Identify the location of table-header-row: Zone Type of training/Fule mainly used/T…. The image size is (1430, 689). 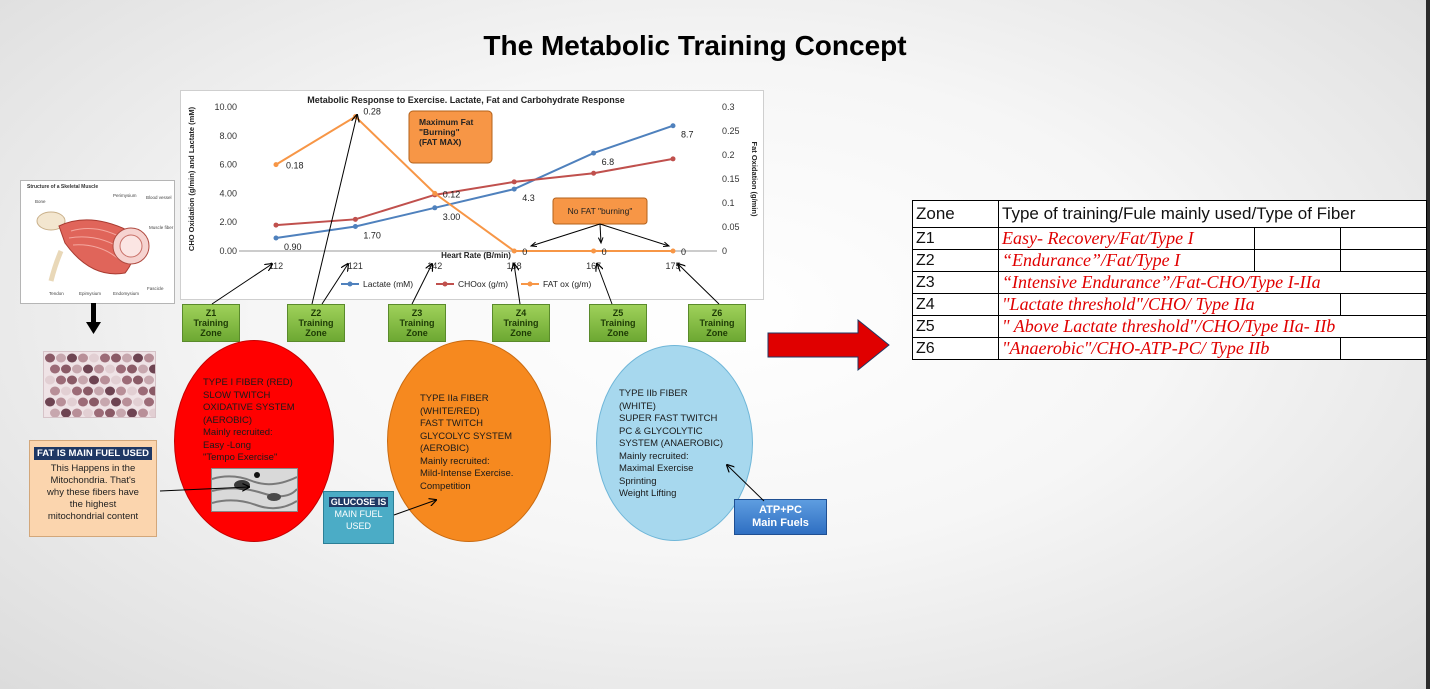
(1169, 214).